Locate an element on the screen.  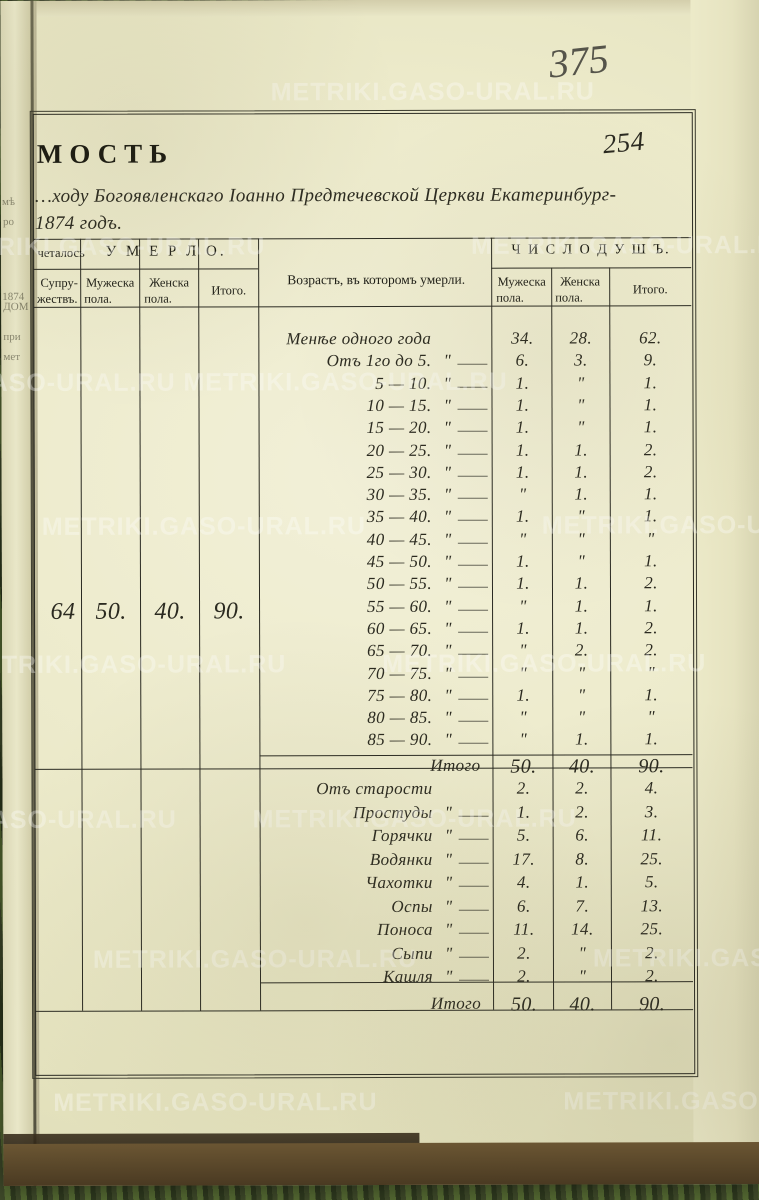
cause-male: 4. is located at coordinates (523, 882).